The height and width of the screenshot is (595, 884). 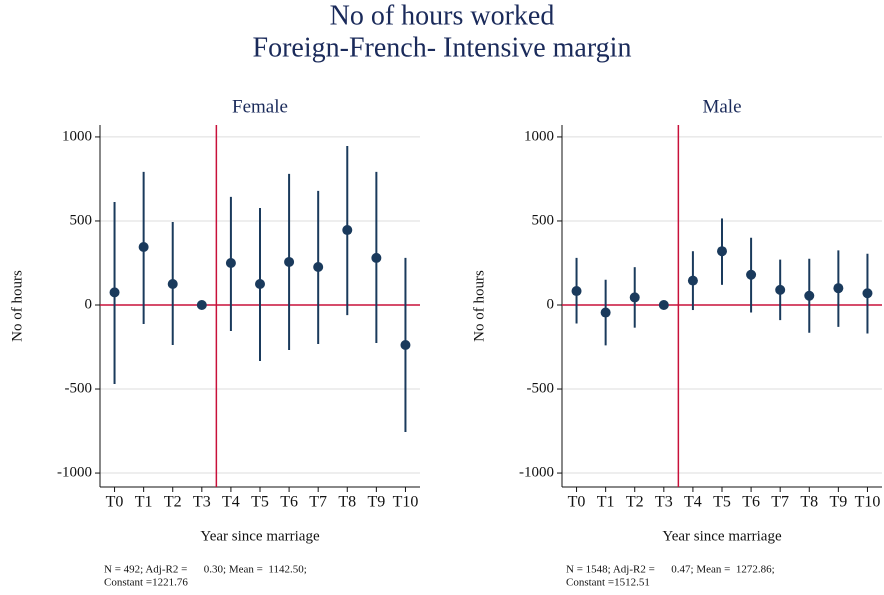 What do you see at coordinates (260, 106) in the screenshot?
I see `panel-title: Female` at bounding box center [260, 106].